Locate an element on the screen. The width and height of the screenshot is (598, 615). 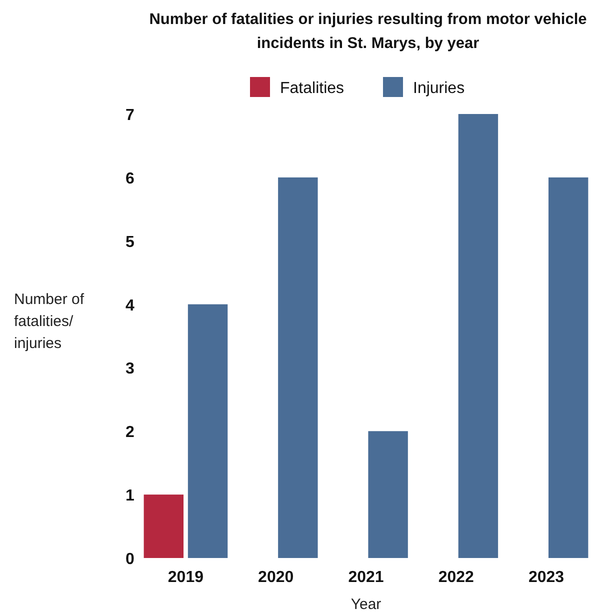
x-axis-title: Year is located at coordinates (366, 604).